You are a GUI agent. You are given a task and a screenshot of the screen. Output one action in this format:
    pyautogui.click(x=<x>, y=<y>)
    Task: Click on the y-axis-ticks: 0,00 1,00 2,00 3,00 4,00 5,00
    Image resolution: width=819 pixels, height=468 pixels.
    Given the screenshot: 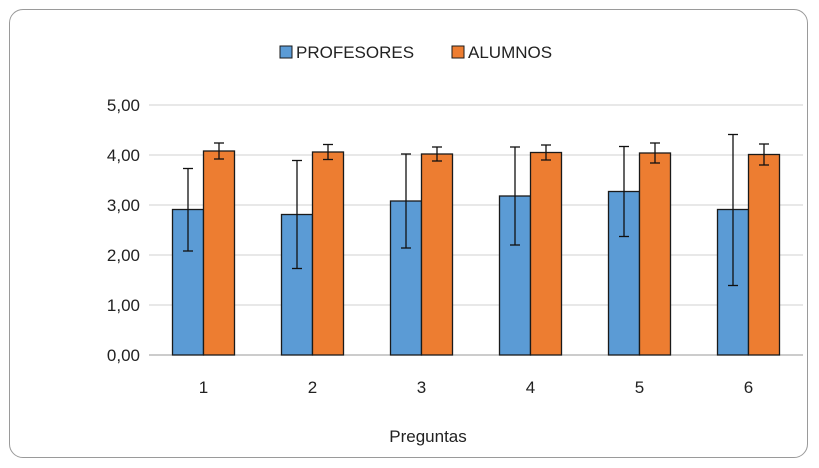 What is the action you would take?
    pyautogui.click(x=123, y=230)
    